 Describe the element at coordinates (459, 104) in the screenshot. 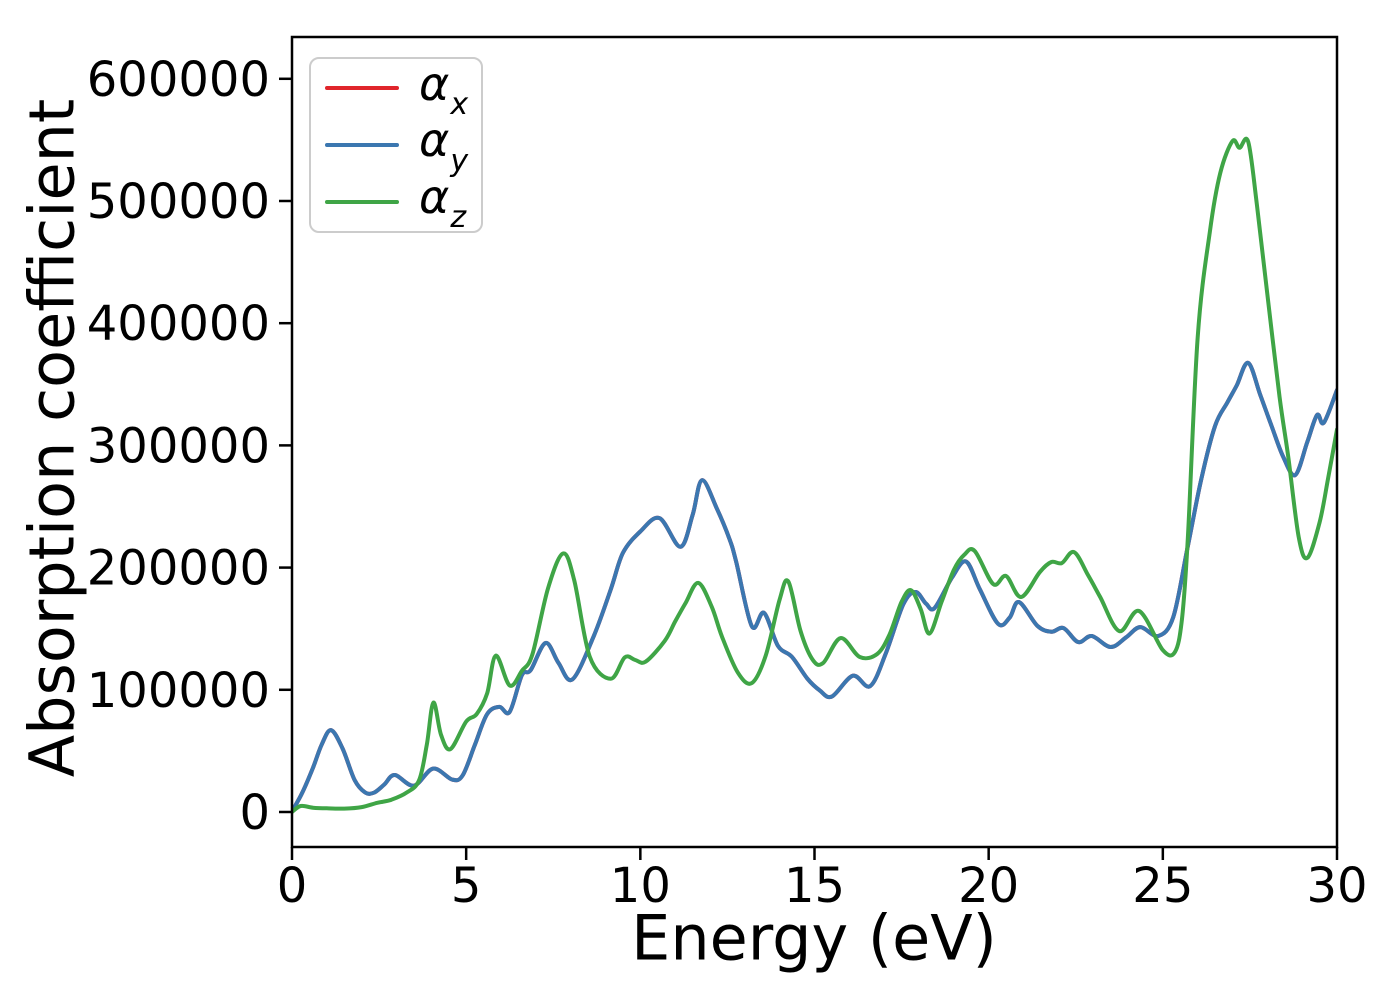

I see `alpha-subscript: x` at that location.